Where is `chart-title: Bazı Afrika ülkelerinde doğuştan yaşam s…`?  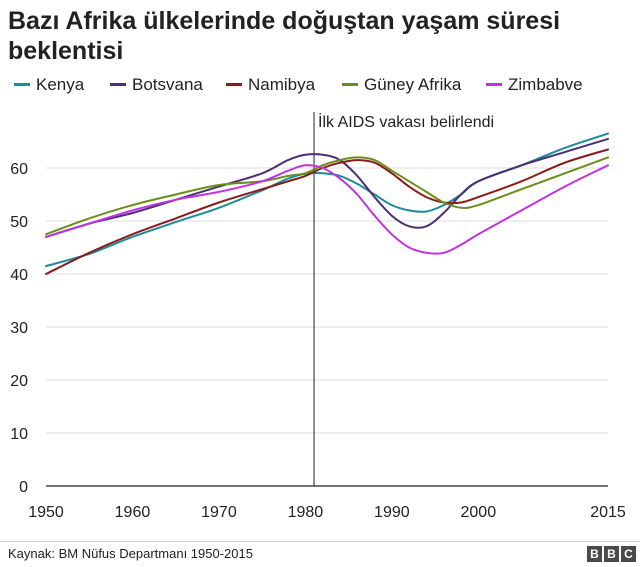 chart-title: Bazı Afrika ülkelerinde doğuştan yaşam s… is located at coordinates (284, 36).